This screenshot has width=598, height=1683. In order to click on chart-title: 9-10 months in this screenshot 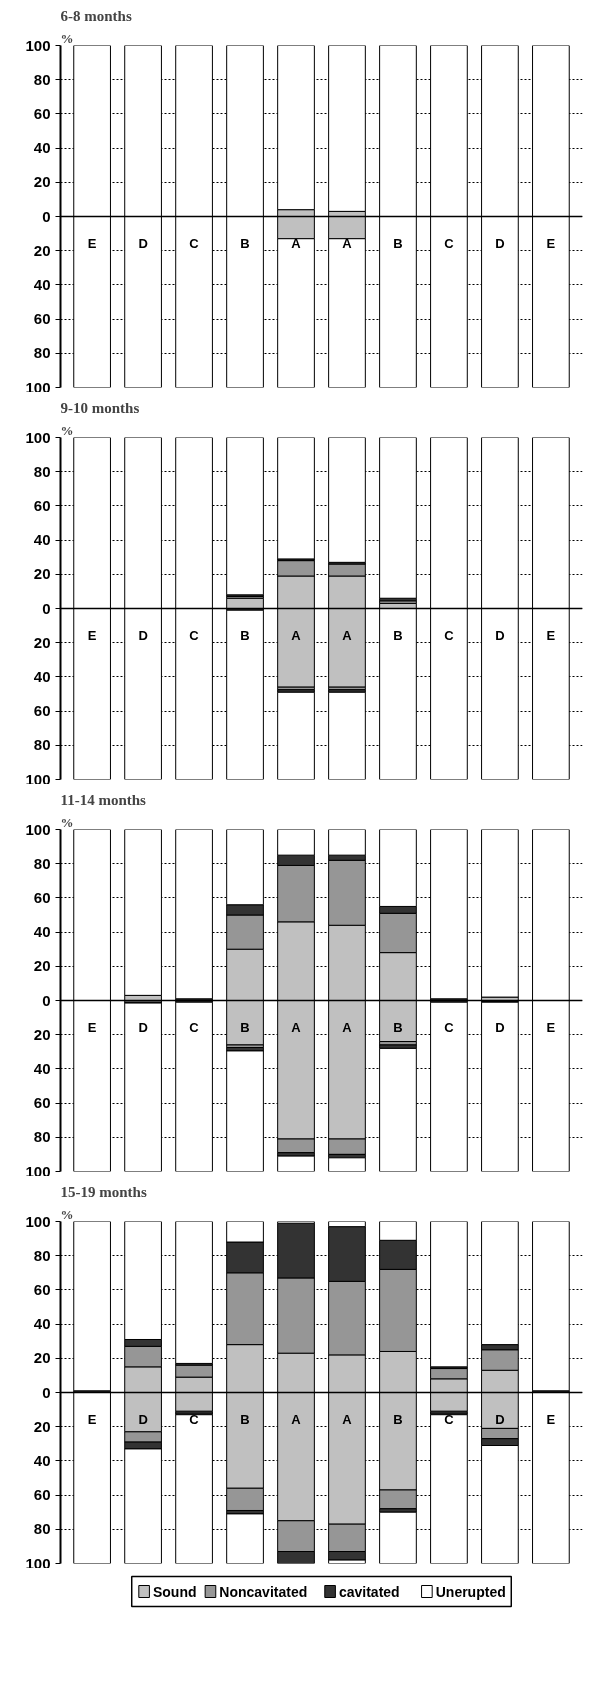, I will do `click(100, 407)`.